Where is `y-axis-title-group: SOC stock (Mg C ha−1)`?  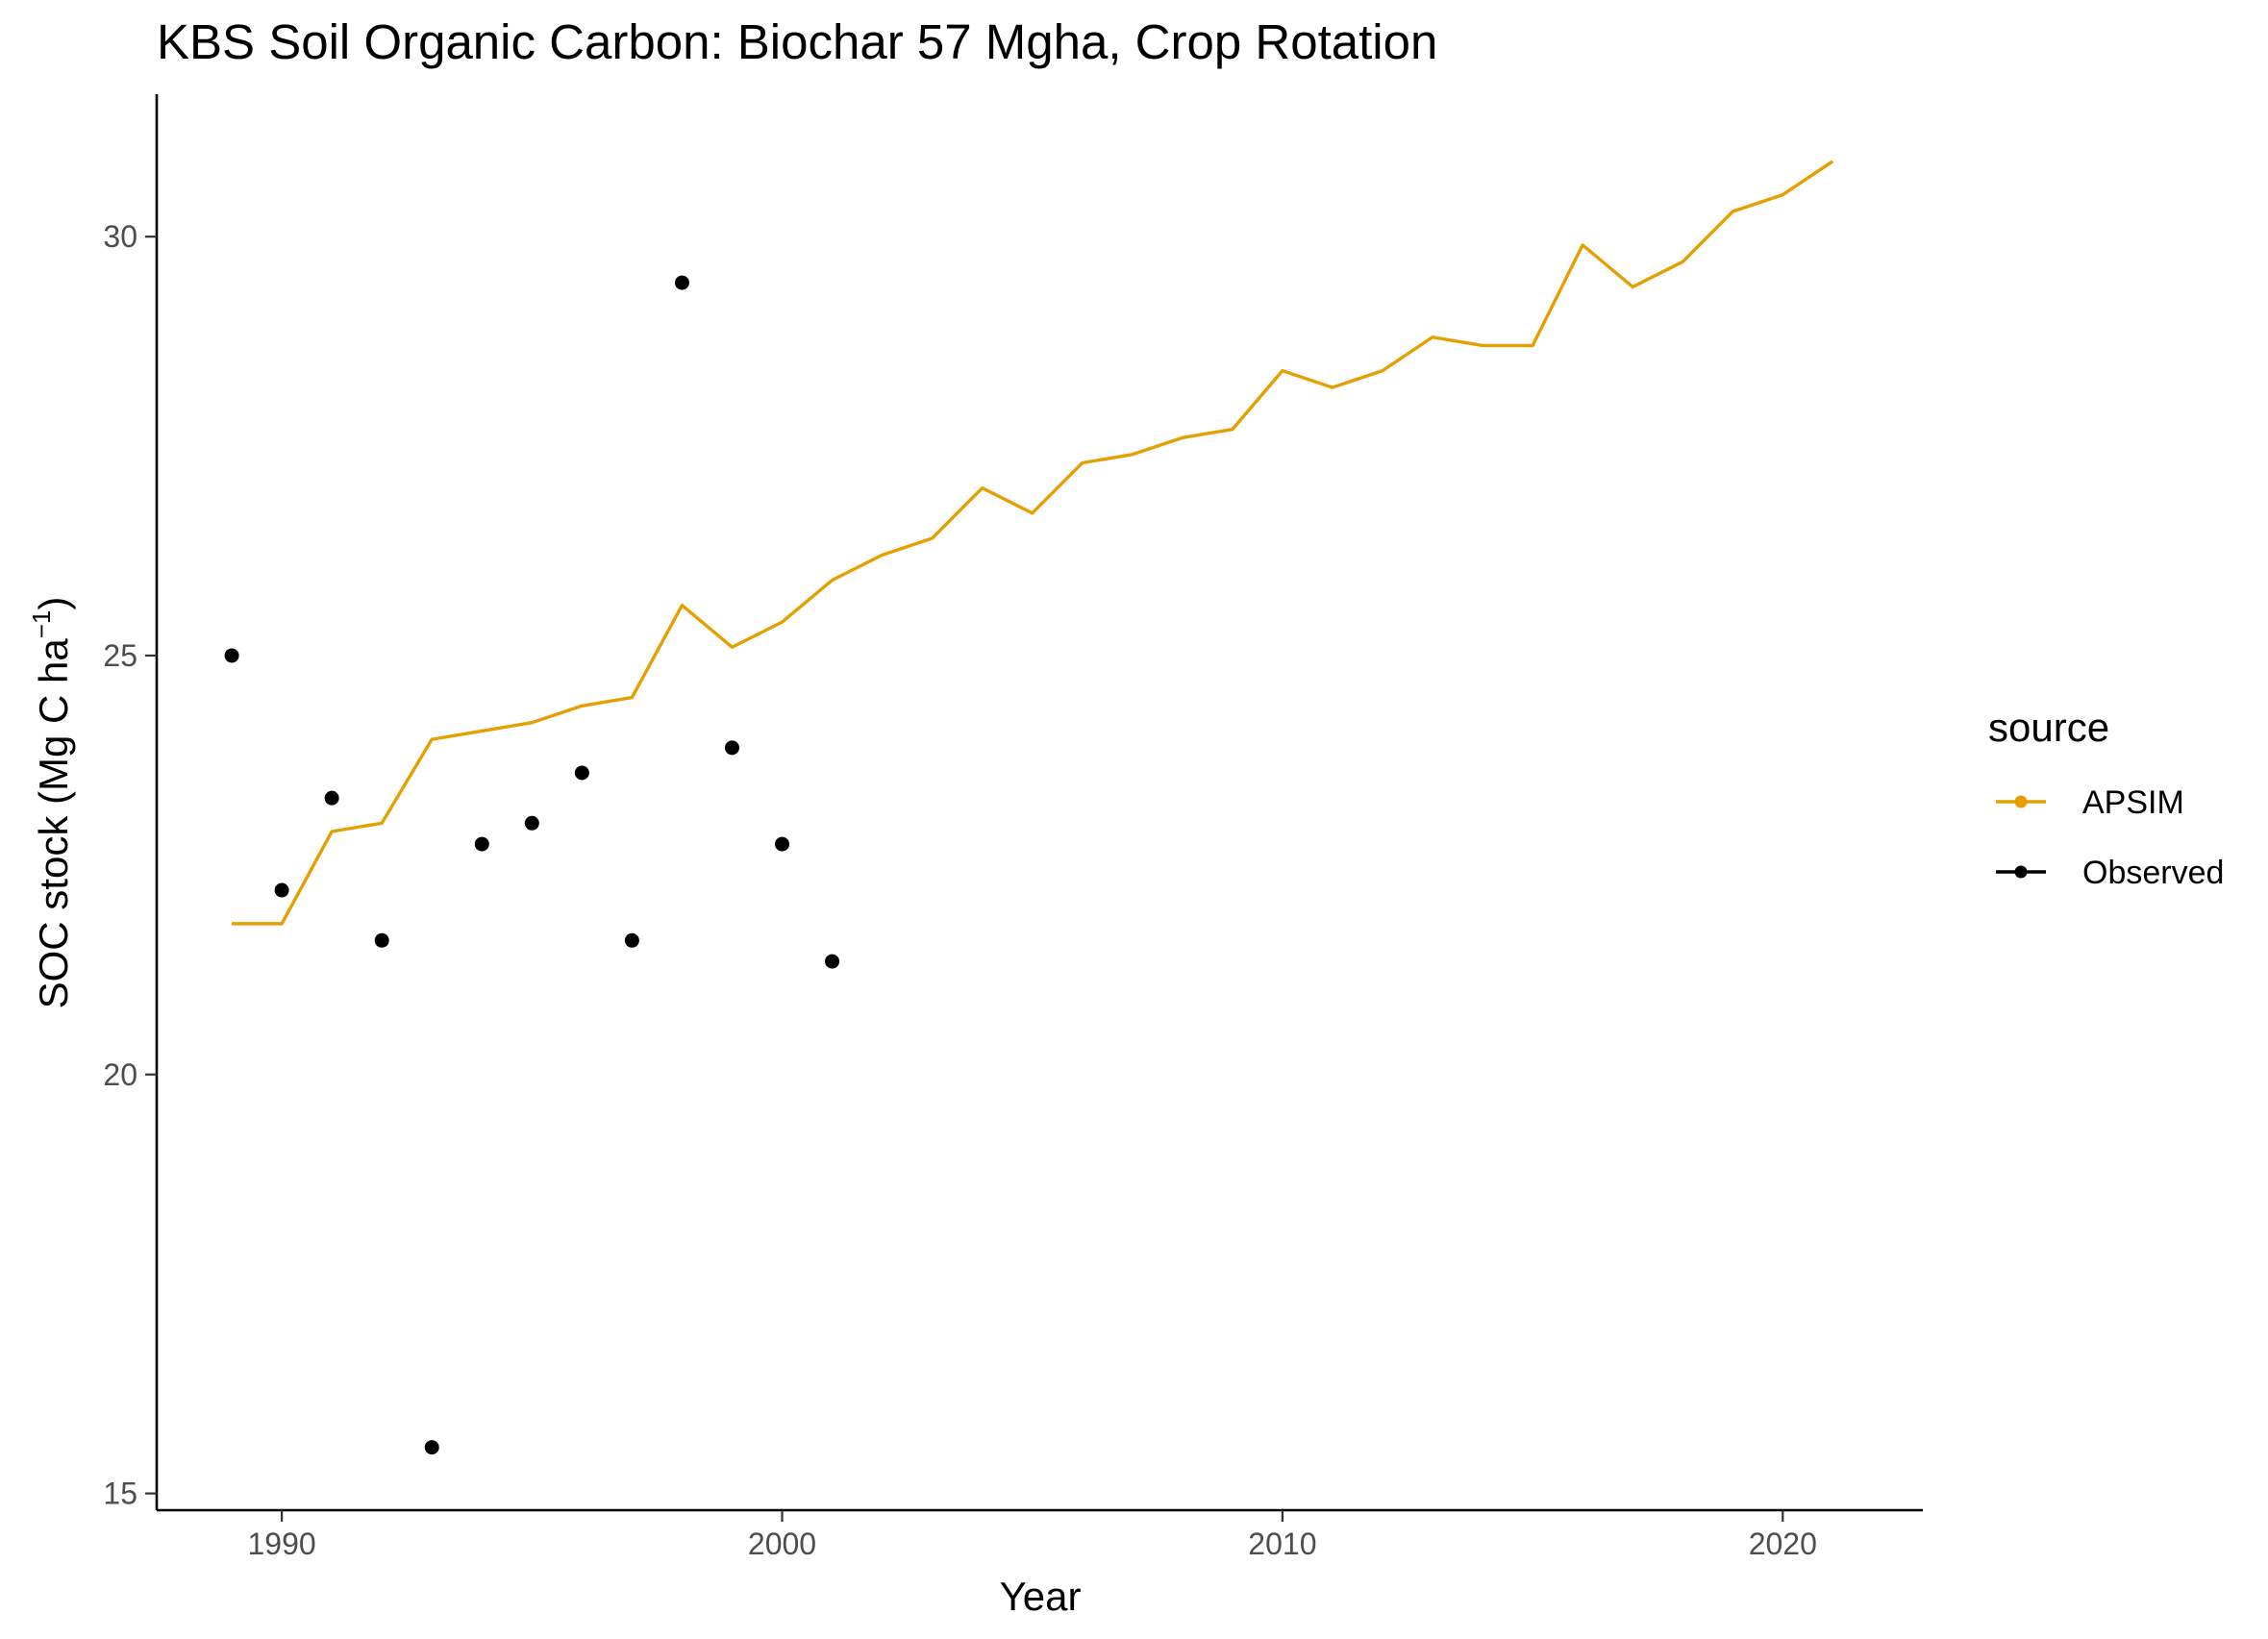
y-axis-title-group: SOC stock (Mg C ha−1) is located at coordinates (51, 803).